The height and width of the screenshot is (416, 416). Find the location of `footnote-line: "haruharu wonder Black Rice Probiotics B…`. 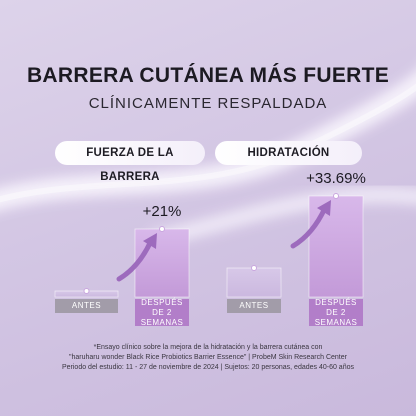

footnote-line: "haruharu wonder Black Rice Probiotics B… is located at coordinates (208, 357).